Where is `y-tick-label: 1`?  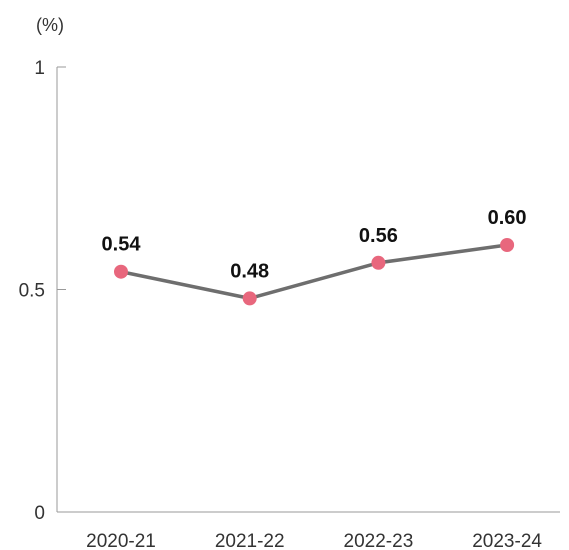 y-tick-label: 1 is located at coordinates (39, 68).